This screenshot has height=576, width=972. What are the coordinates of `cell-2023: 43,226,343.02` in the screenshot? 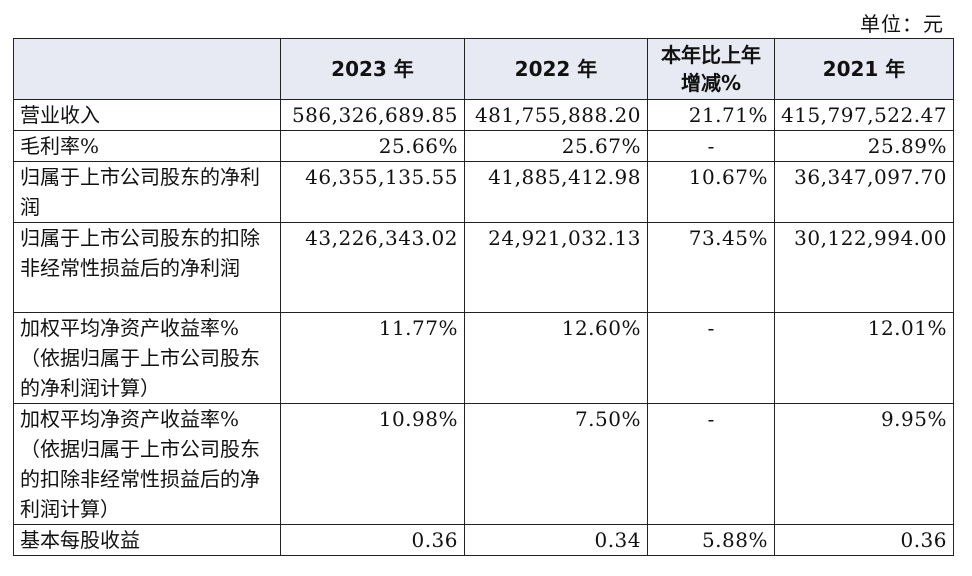 It's located at (372, 267).